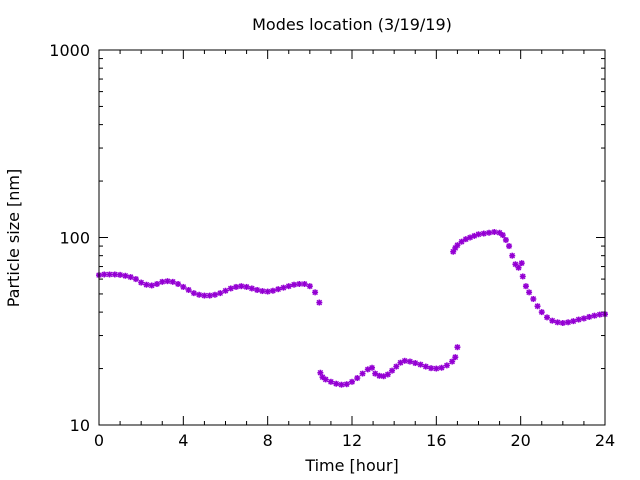 This screenshot has width=640, height=480. Describe the element at coordinates (80, 425) in the screenshot. I see `y-tick-label: 10` at that location.